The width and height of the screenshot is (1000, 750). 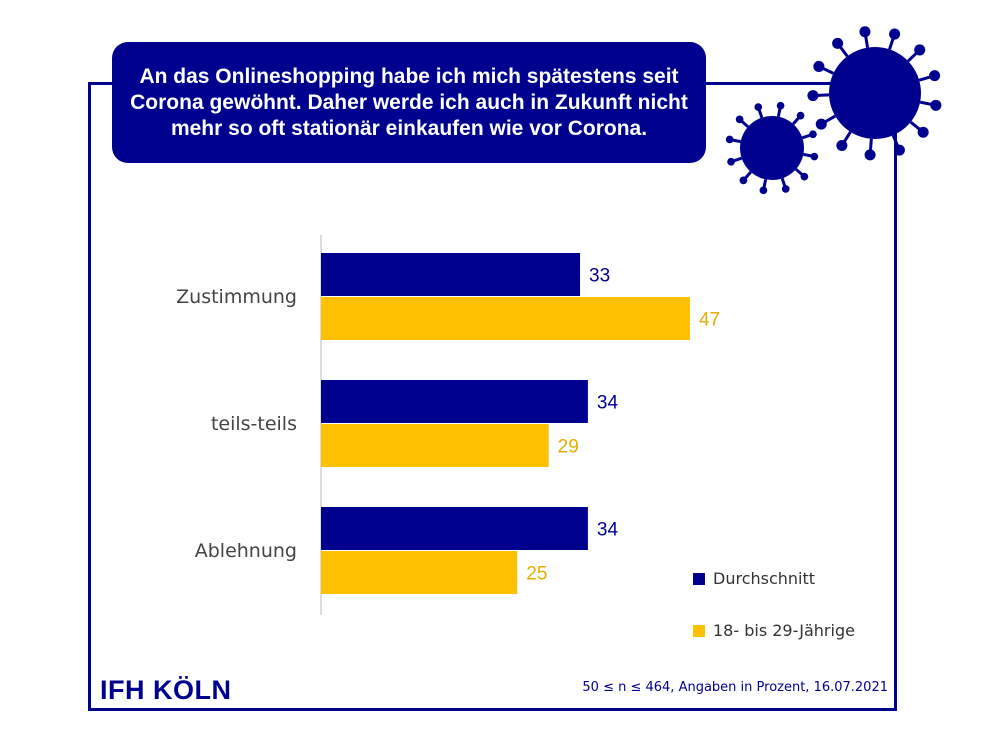 What do you see at coordinates (166, 690) in the screenshot?
I see `ifh-logo: IFH KÖLN` at bounding box center [166, 690].